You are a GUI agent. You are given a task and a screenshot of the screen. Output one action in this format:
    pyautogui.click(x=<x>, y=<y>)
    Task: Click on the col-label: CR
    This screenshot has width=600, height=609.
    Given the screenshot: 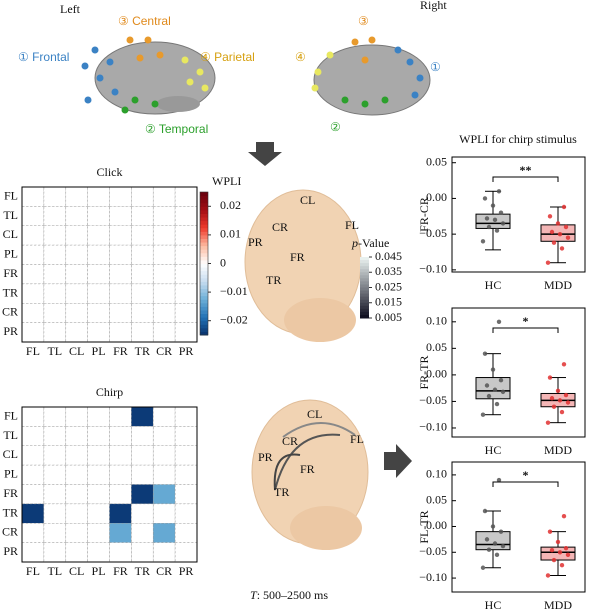 What is the action you would take?
    pyautogui.click(x=164, y=351)
    